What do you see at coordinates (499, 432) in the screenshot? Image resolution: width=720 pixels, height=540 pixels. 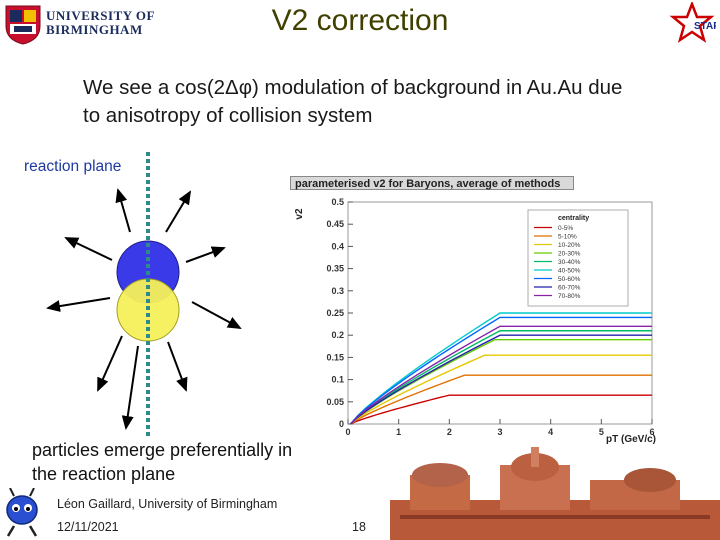 I see `x-tick-label: 3` at bounding box center [499, 432].